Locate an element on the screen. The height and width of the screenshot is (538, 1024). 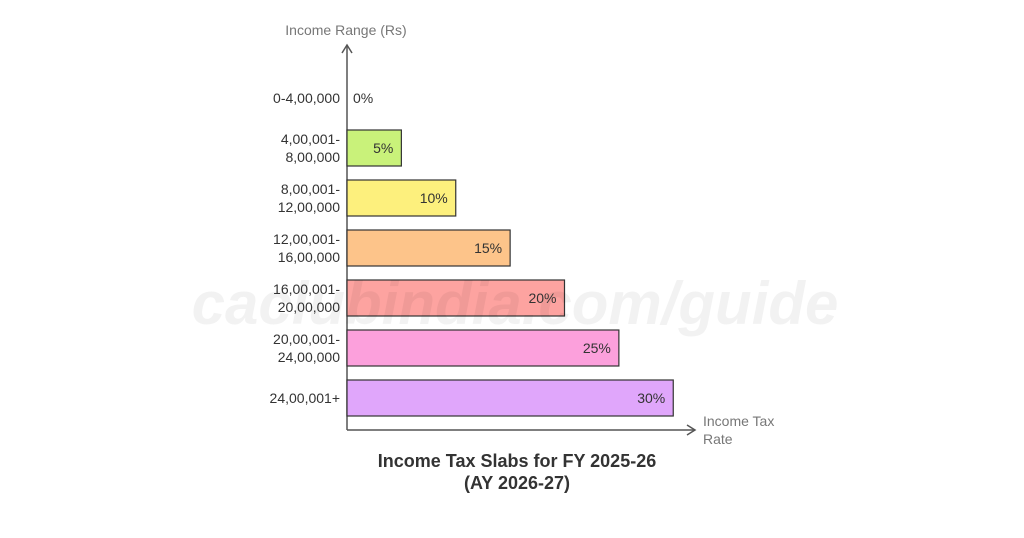
y-tick-label: 12,00,001- 16,00,000 is located at coordinates (306, 248).